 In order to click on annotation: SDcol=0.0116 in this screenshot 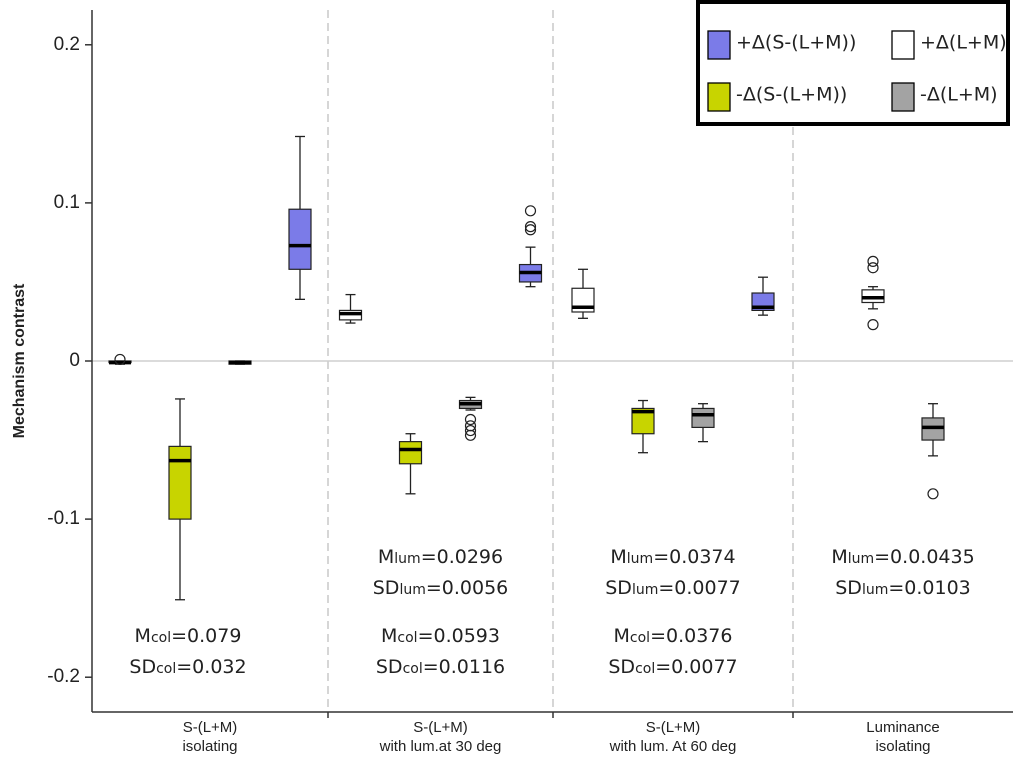, I will do `click(440, 667)`.